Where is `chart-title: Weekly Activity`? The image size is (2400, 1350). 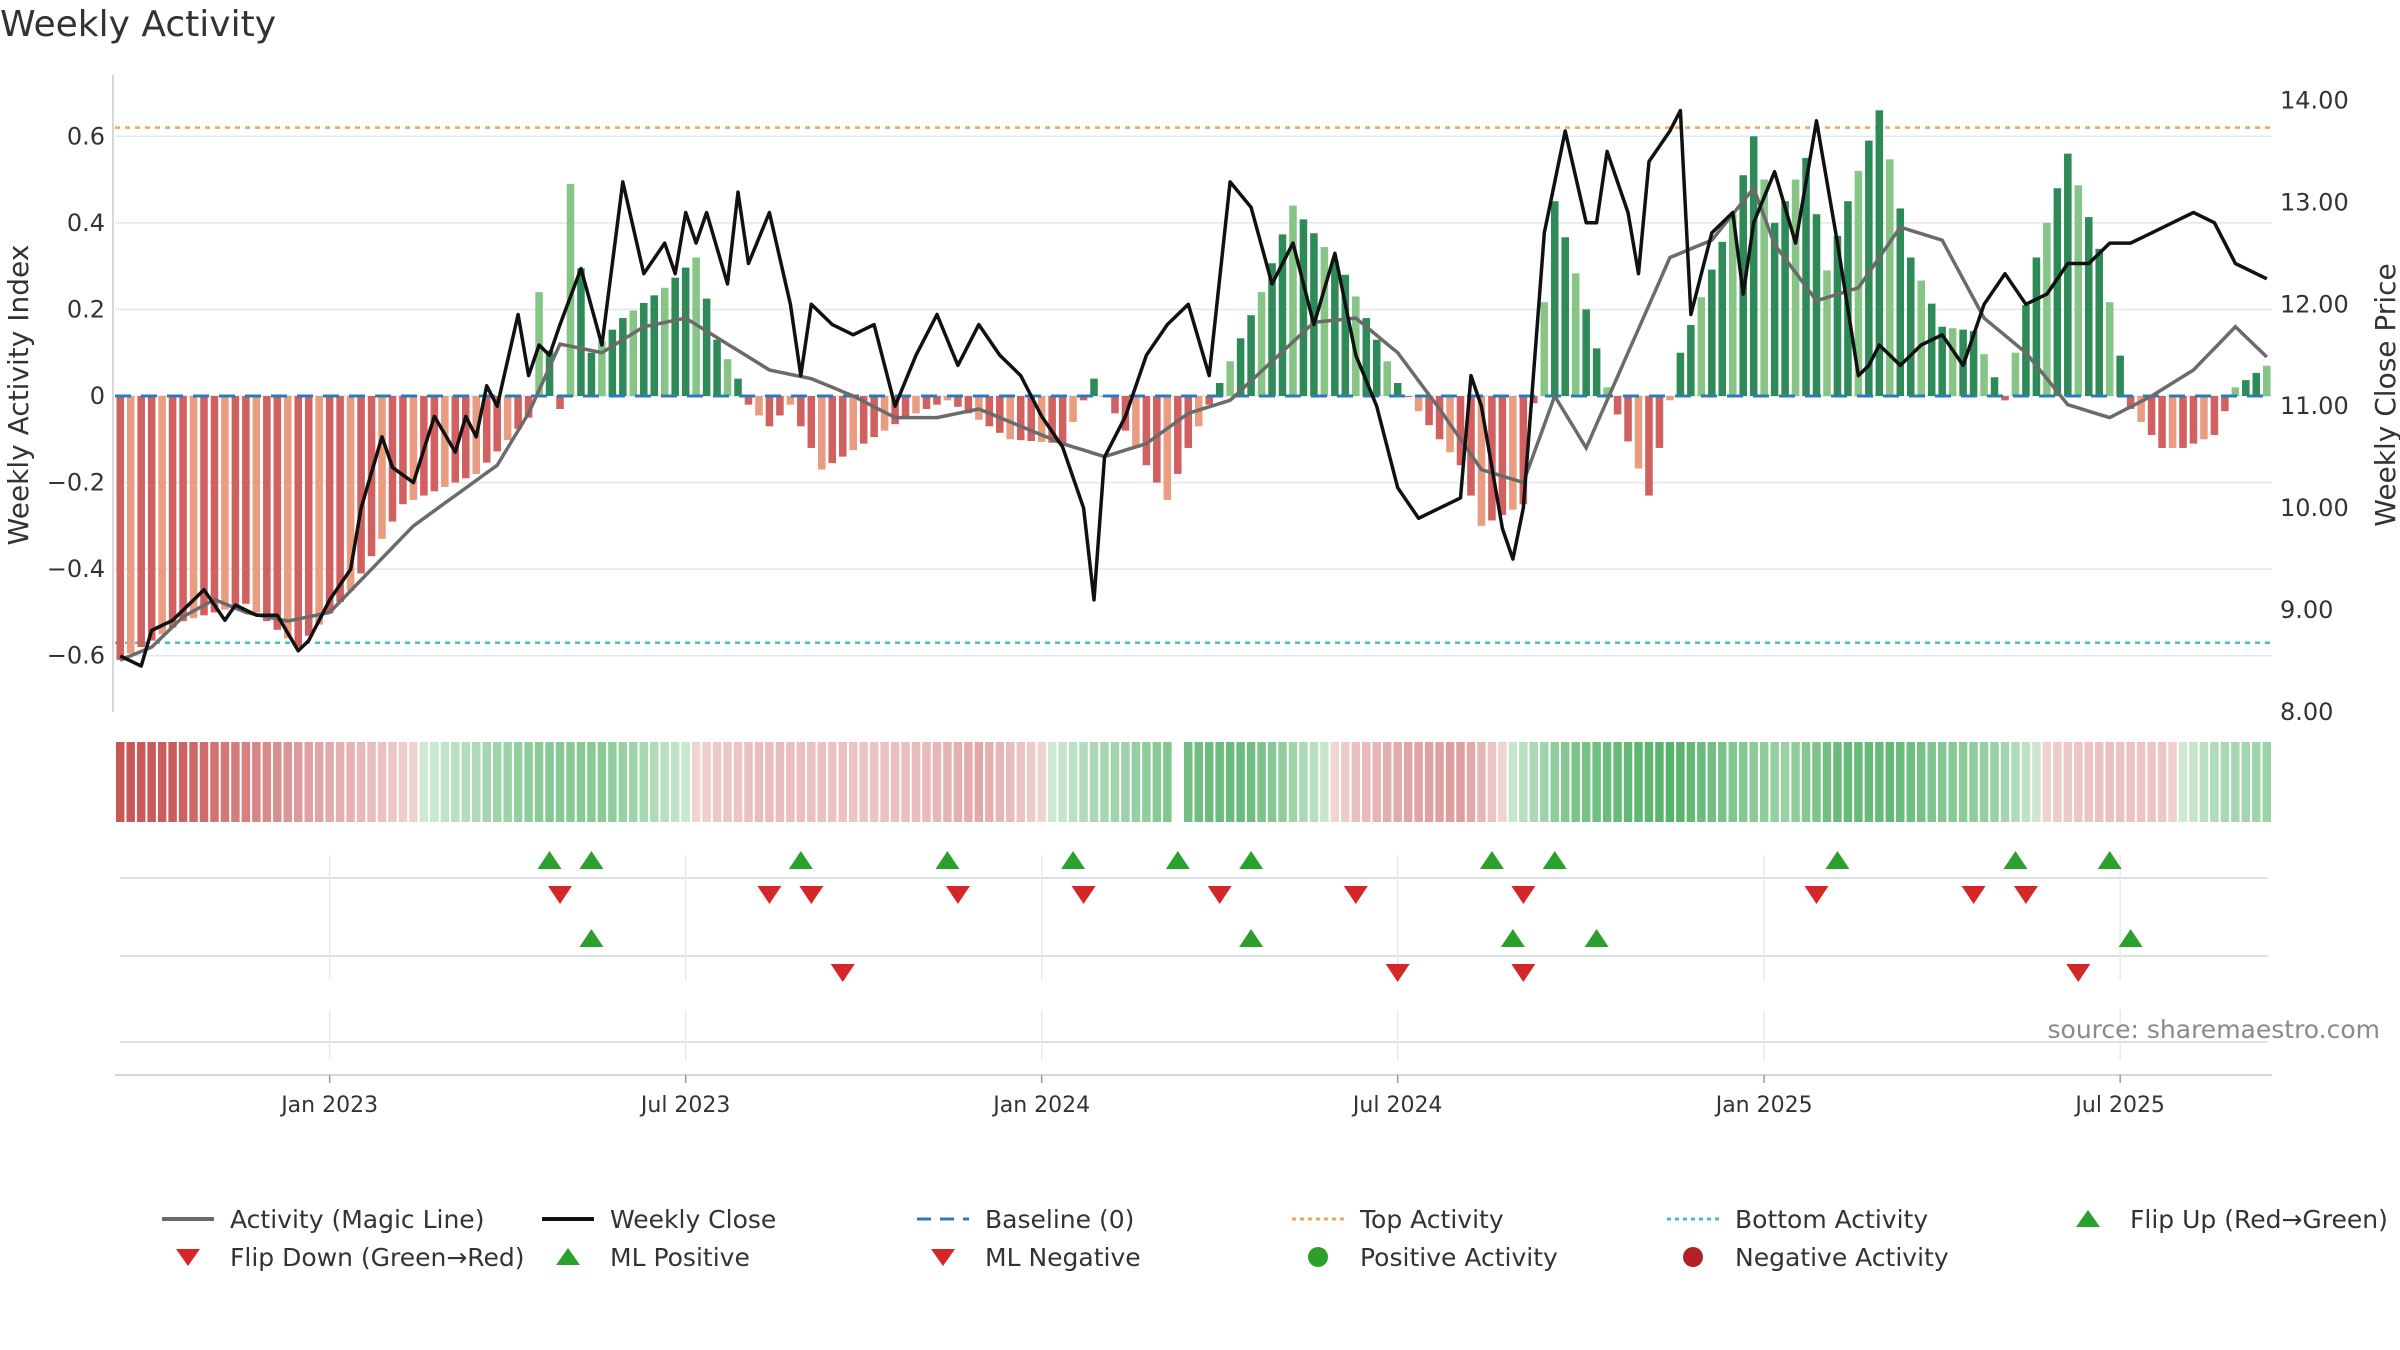
chart-title: Weekly Activity is located at coordinates (138, 24).